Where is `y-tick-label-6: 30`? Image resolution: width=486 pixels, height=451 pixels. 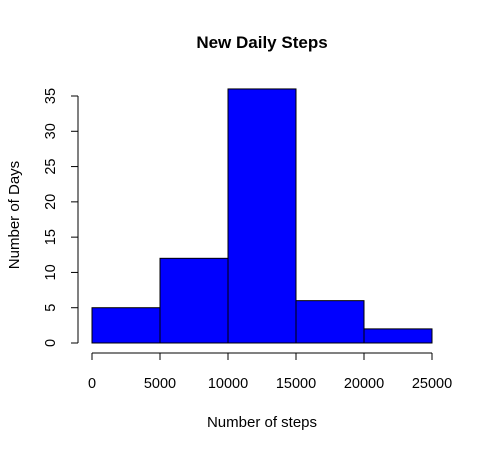
y-tick-label-6: 30 is located at coordinates (51, 131).